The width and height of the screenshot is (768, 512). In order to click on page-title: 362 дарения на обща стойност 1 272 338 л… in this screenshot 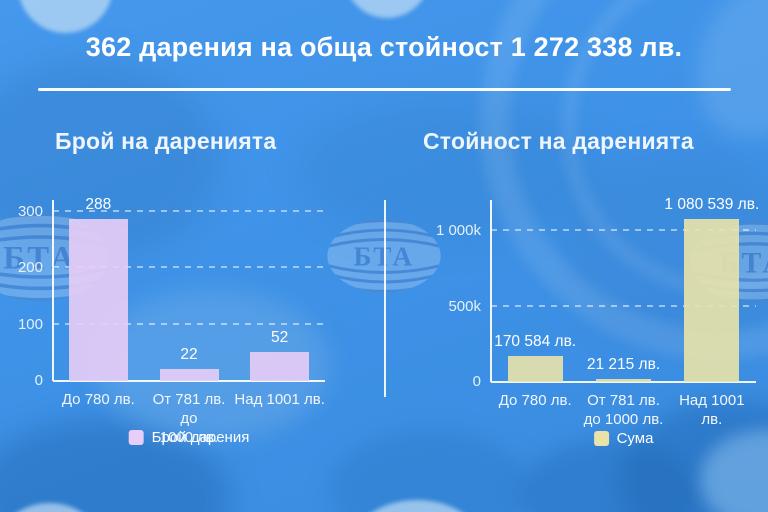, I will do `click(384, 47)`.